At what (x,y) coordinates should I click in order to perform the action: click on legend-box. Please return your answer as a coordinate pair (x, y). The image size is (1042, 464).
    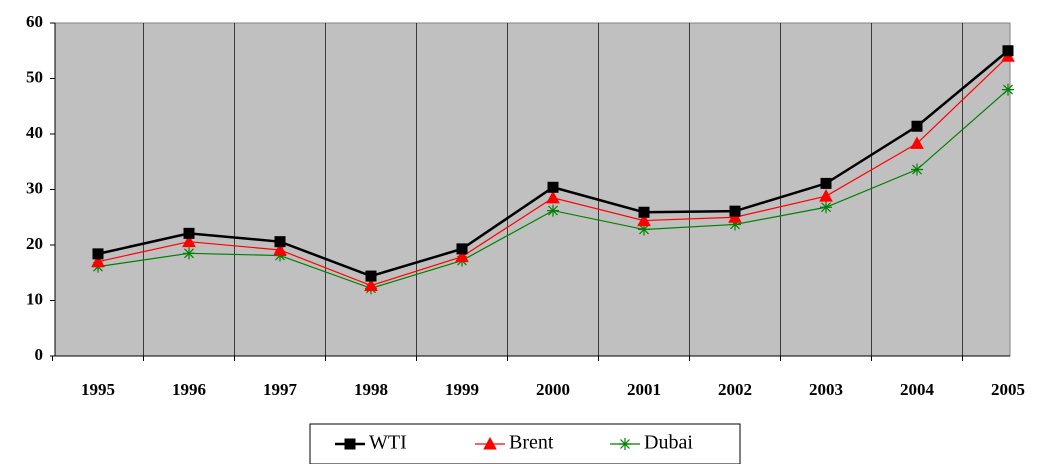
    Looking at the image, I should click on (525, 443).